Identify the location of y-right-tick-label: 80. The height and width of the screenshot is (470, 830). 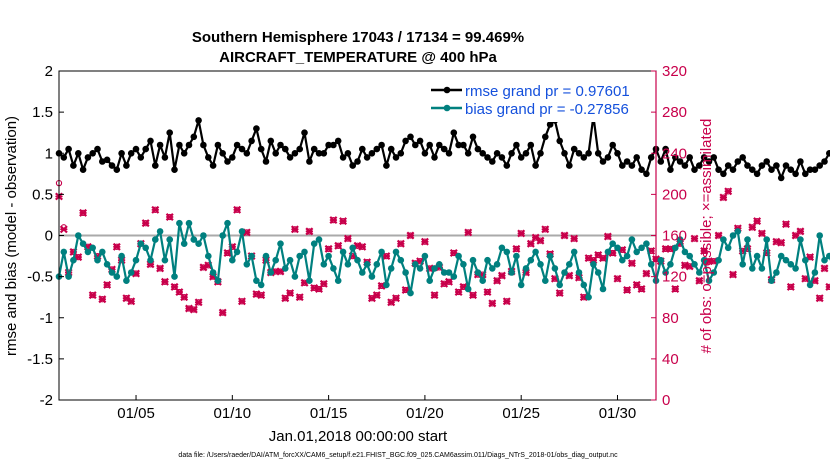
(670, 318).